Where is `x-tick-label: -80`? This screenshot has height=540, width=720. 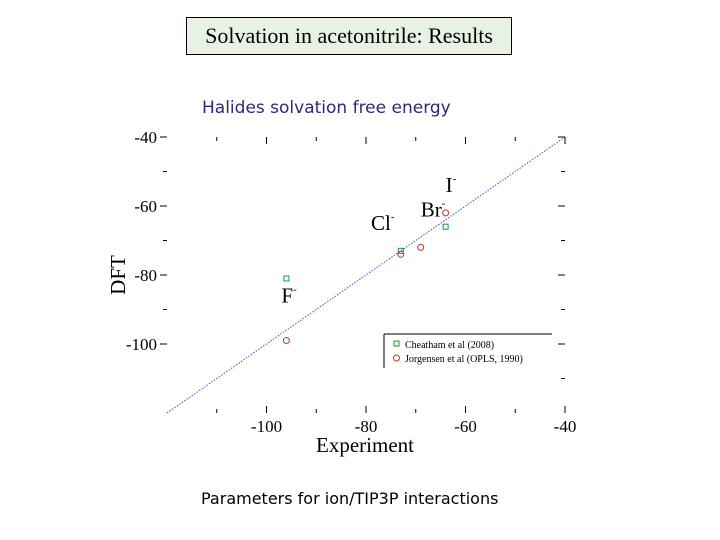
x-tick-label: -80 is located at coordinates (366, 426).